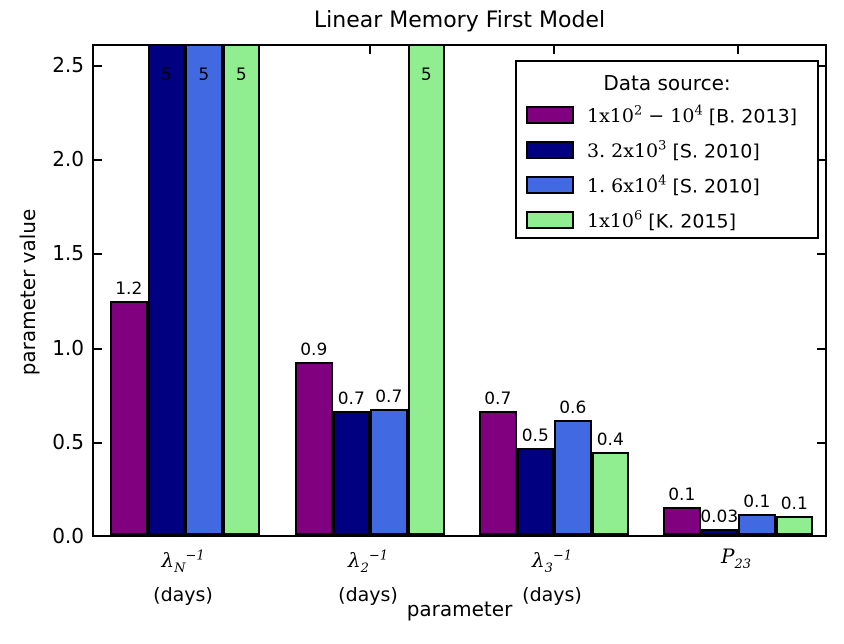  Describe the element at coordinates (673, 186) in the screenshot. I see `legend-entry-label: 1. 6x104 [S. 2010]` at that location.